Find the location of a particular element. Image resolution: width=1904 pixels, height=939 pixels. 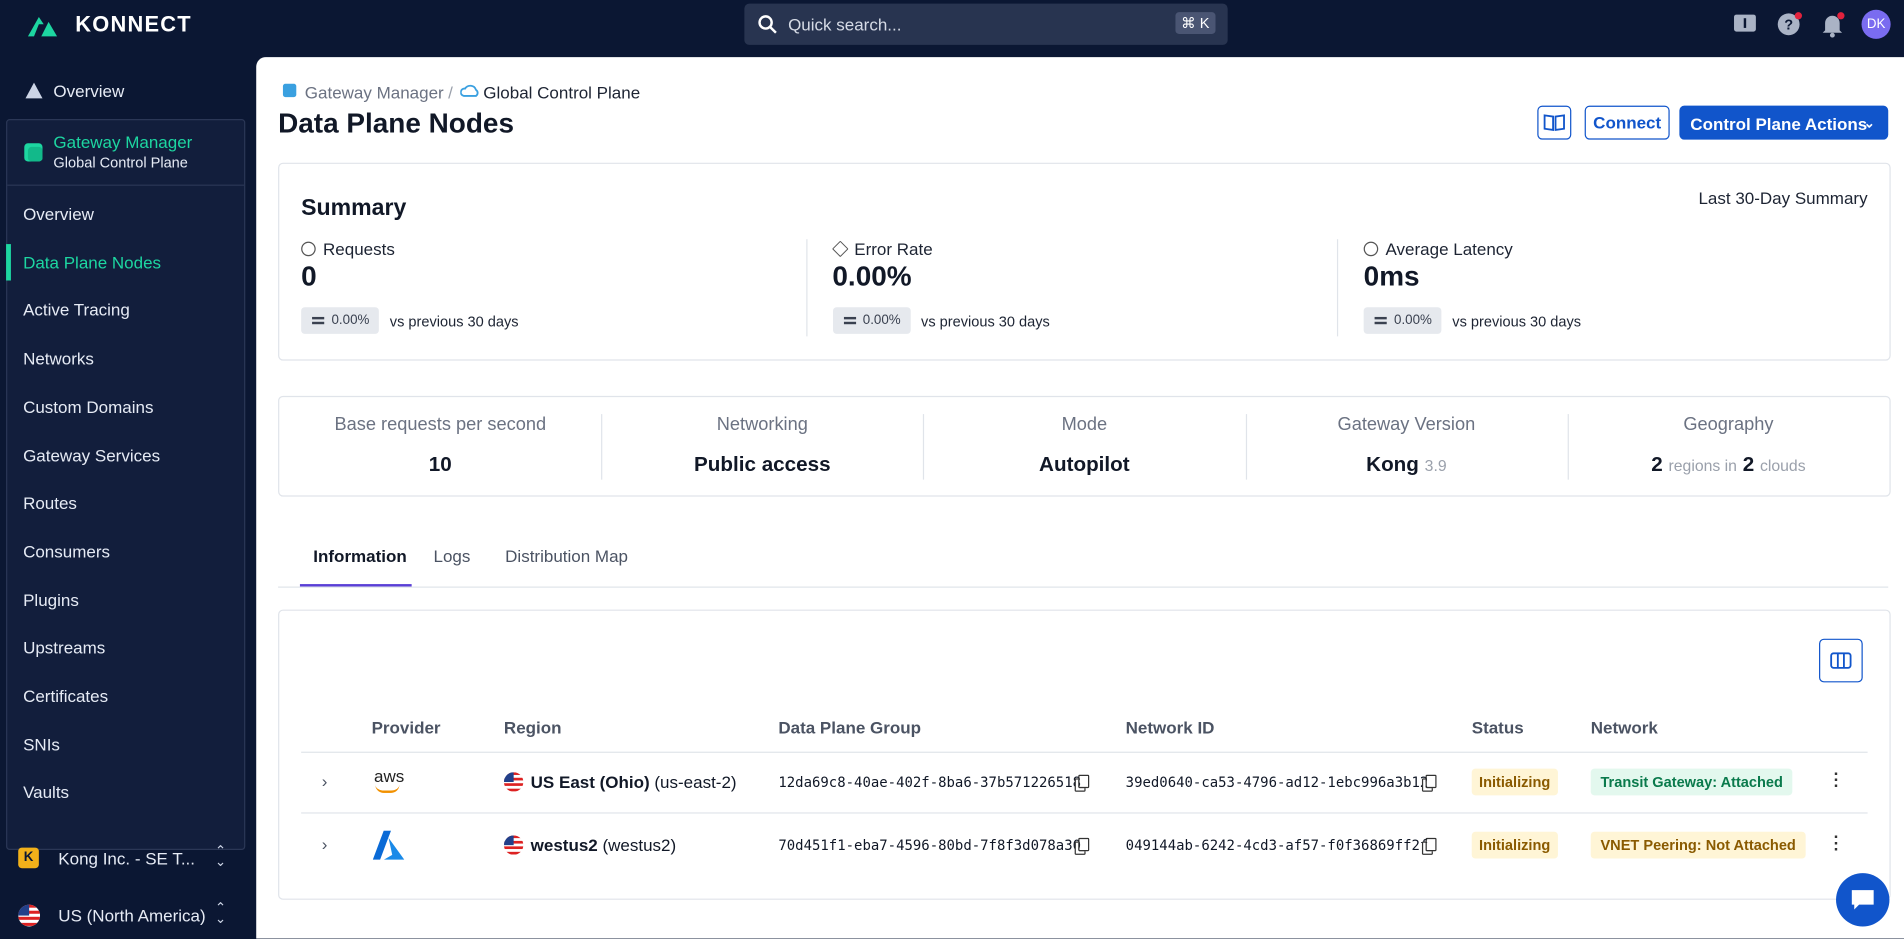

nav-overview: Overview is located at coordinates (89, 91).